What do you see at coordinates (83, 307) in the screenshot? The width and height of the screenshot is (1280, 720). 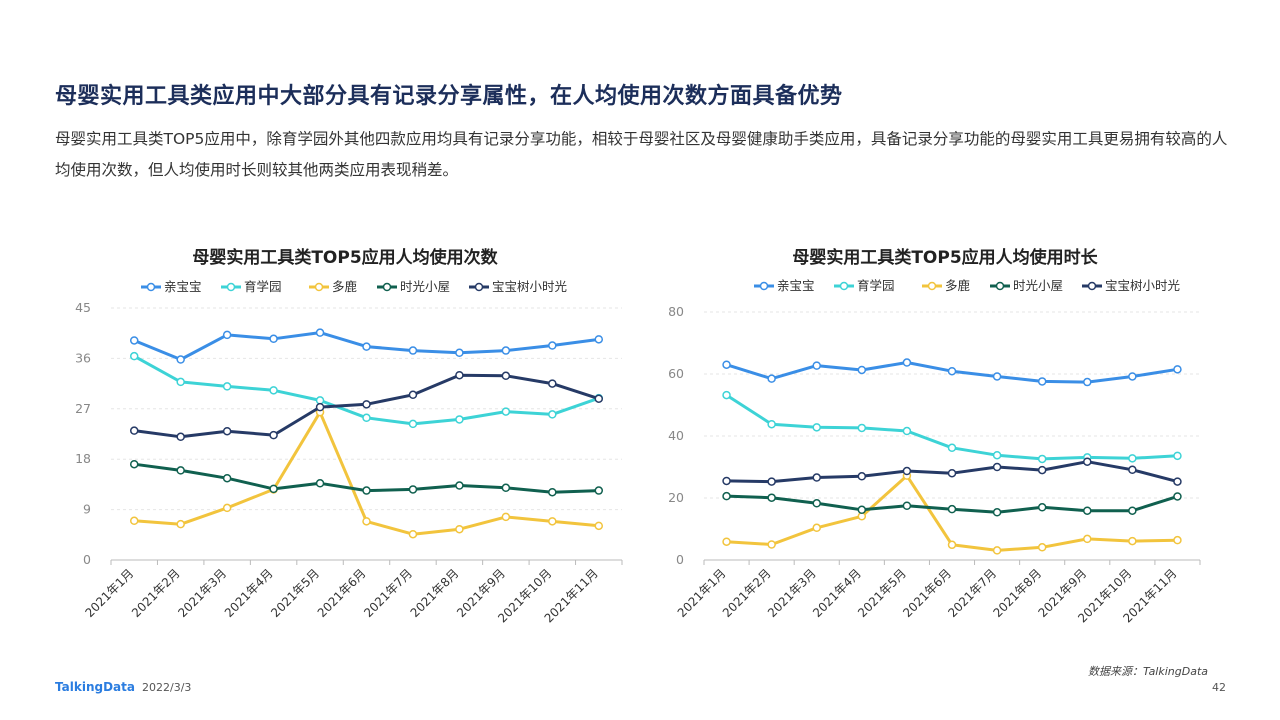 I see `y-tick-label: 45` at bounding box center [83, 307].